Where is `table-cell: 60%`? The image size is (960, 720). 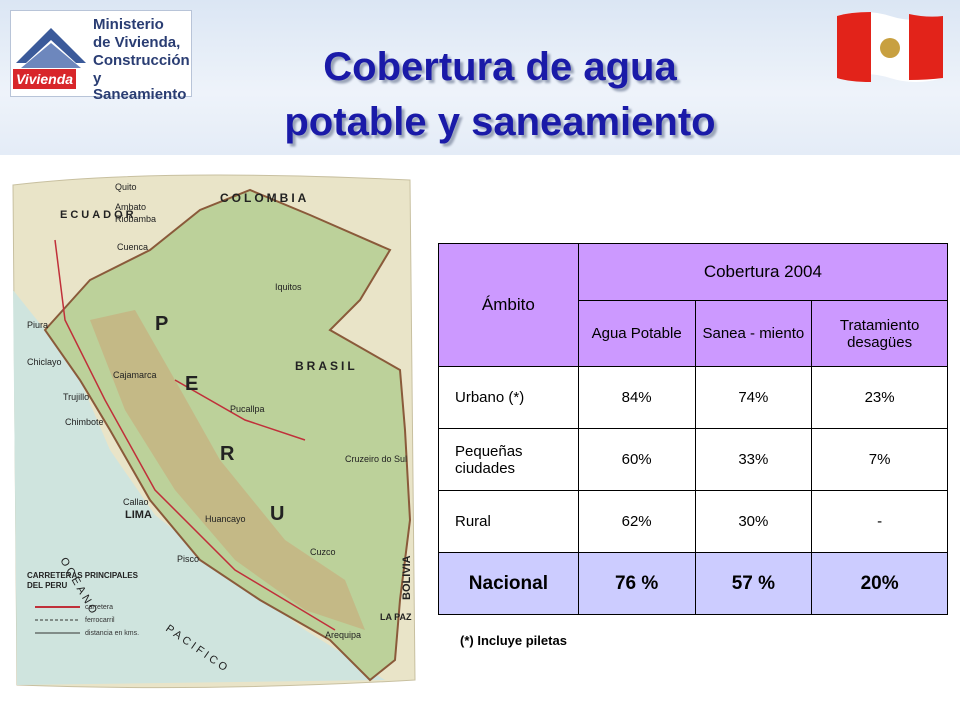 table-cell: 60% is located at coordinates (636, 459).